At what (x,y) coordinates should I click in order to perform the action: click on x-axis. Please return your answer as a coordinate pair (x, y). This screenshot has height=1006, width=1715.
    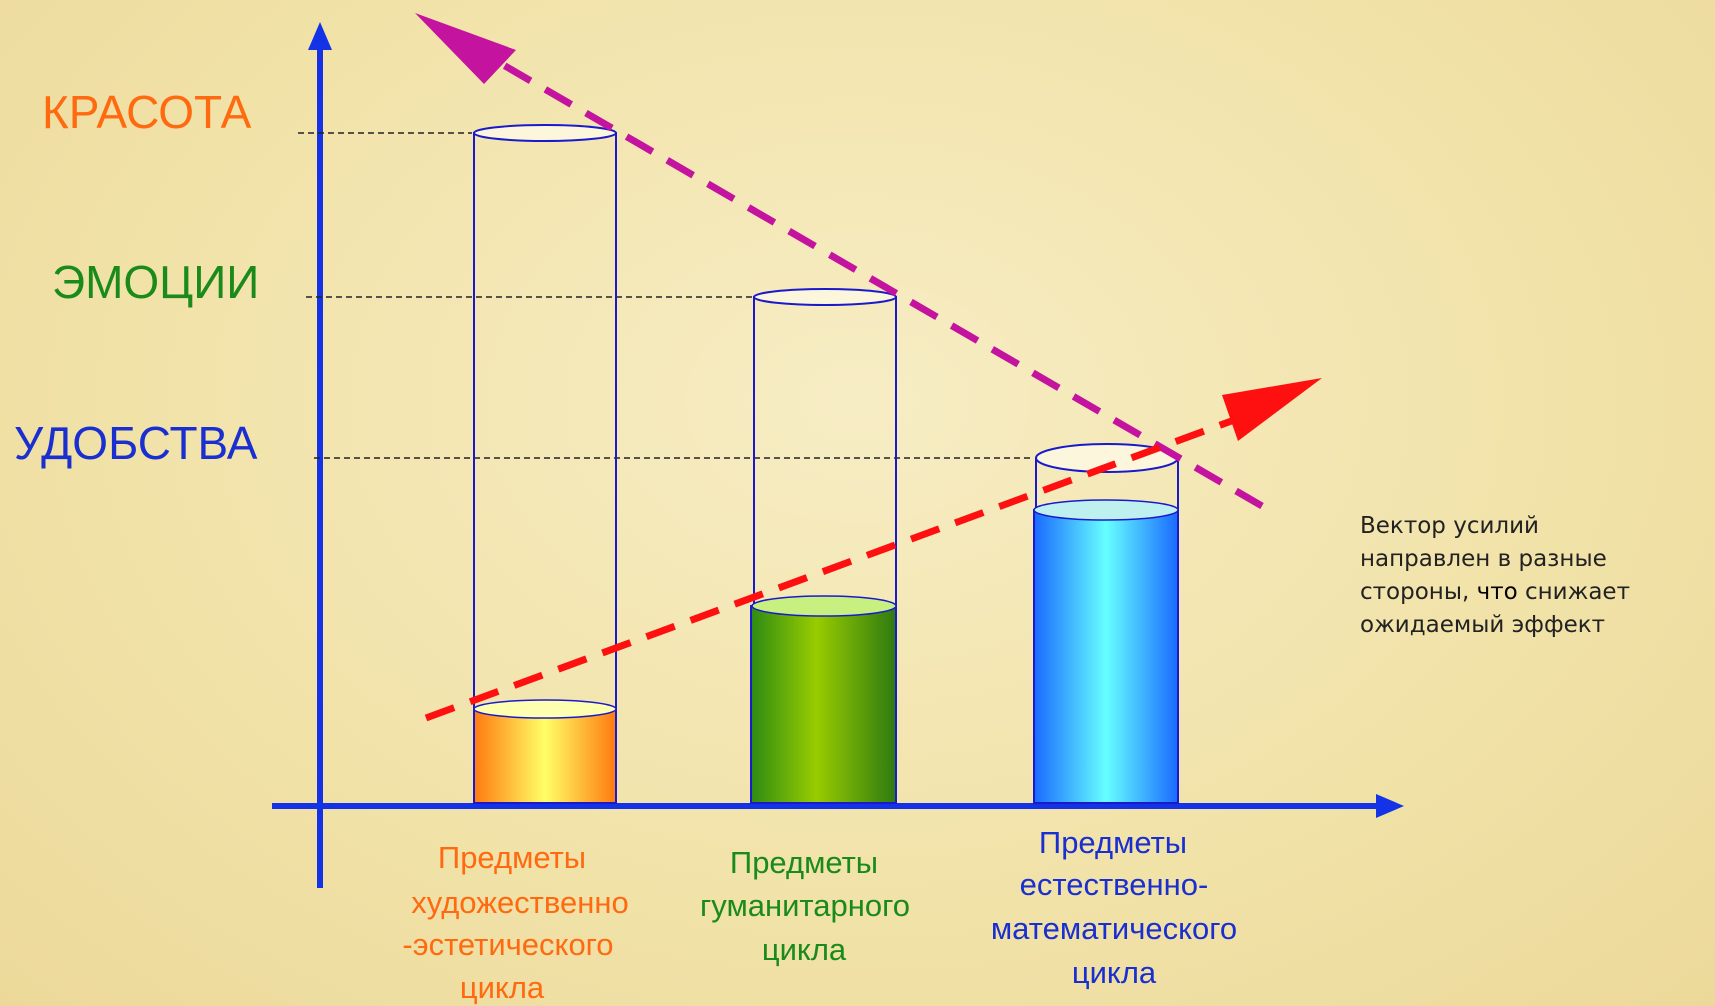
    Looking at the image, I should click on (838, 806).